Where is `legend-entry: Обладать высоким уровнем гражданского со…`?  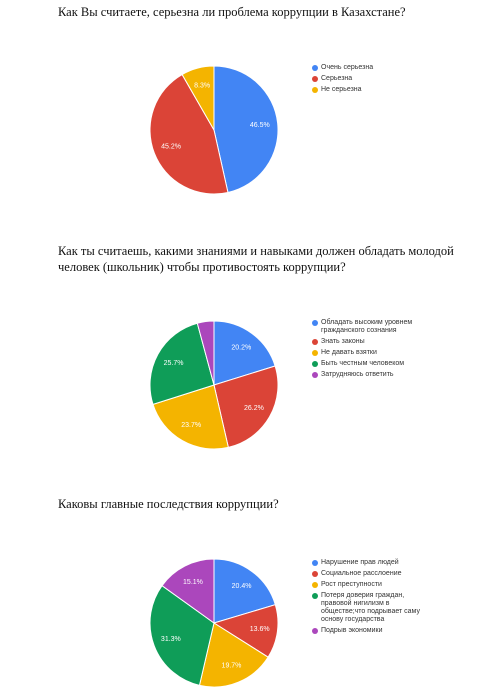 legend-entry: Обладать высоким уровнем гражданского со… is located at coordinates (367, 327).